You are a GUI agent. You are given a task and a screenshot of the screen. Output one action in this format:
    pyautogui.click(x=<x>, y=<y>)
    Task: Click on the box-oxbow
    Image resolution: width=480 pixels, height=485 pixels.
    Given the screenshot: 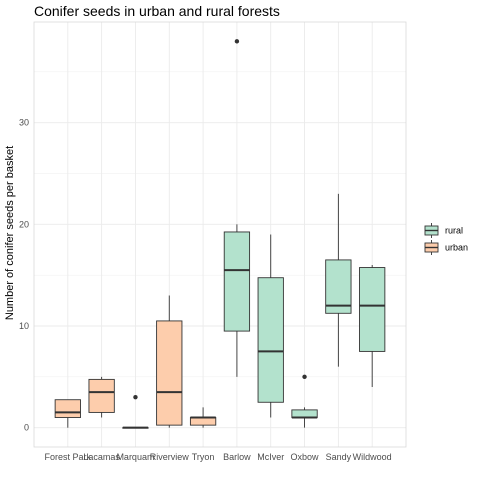 What is the action you would take?
    pyautogui.click(x=304, y=401)
    